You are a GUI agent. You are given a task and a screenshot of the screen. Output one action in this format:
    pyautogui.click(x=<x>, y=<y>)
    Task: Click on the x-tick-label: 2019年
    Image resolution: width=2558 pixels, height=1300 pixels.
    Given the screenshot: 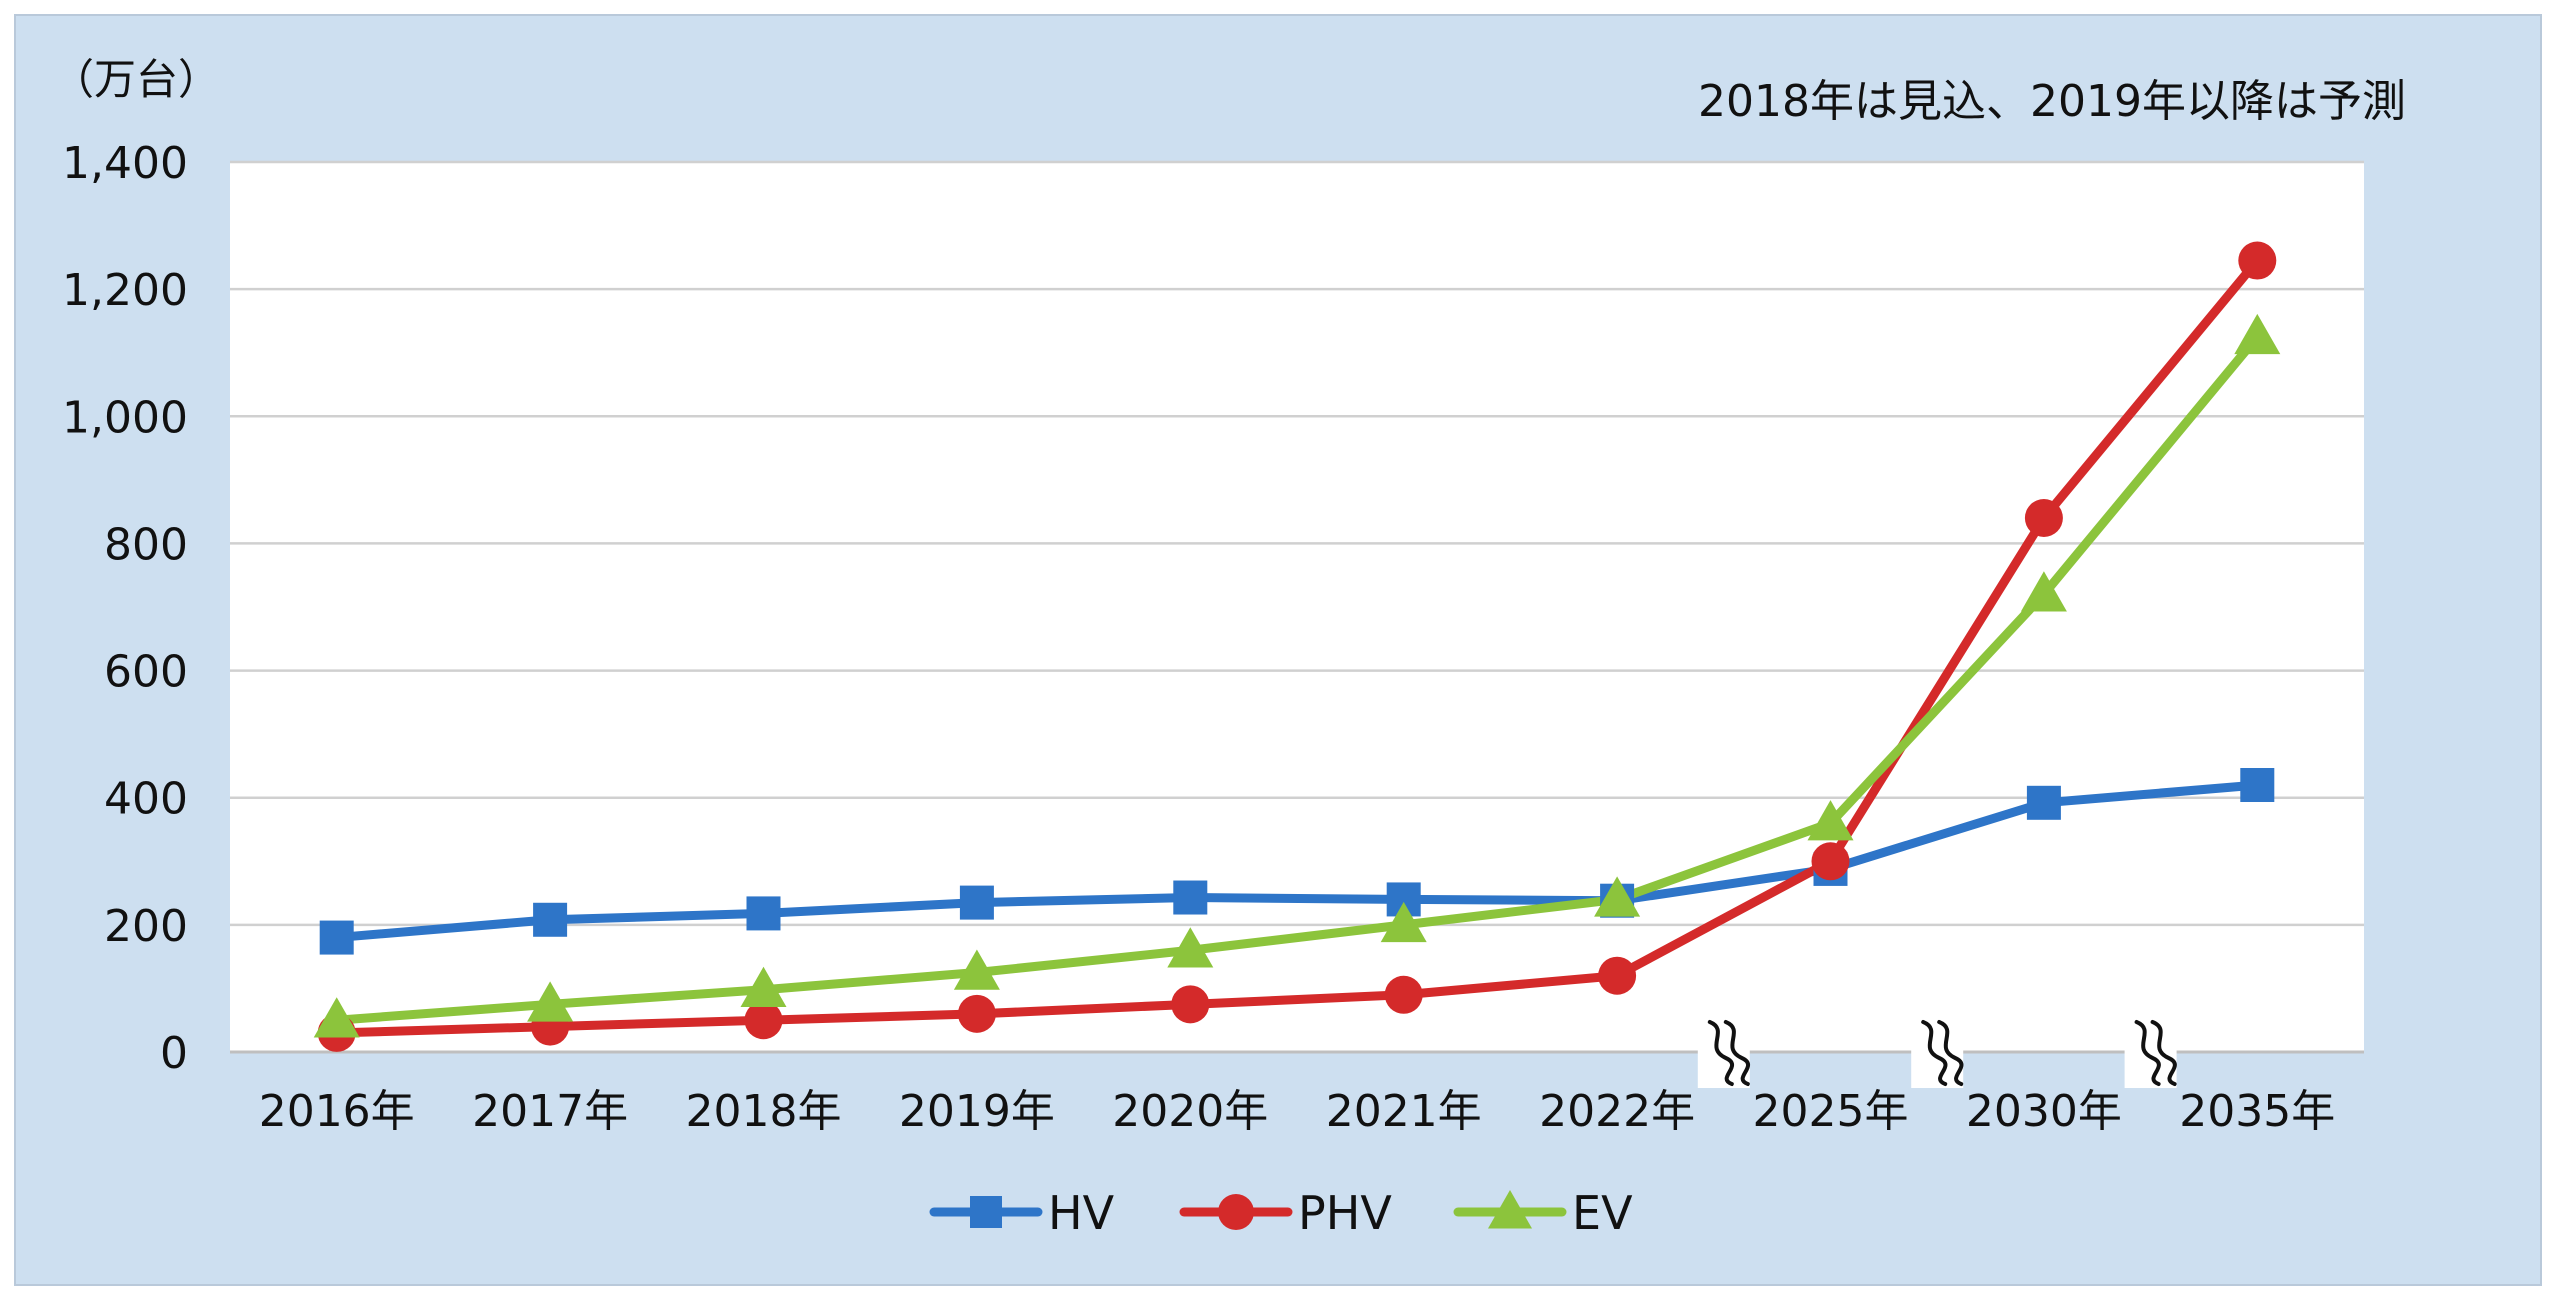 What is the action you would take?
    pyautogui.click(x=977, y=1111)
    